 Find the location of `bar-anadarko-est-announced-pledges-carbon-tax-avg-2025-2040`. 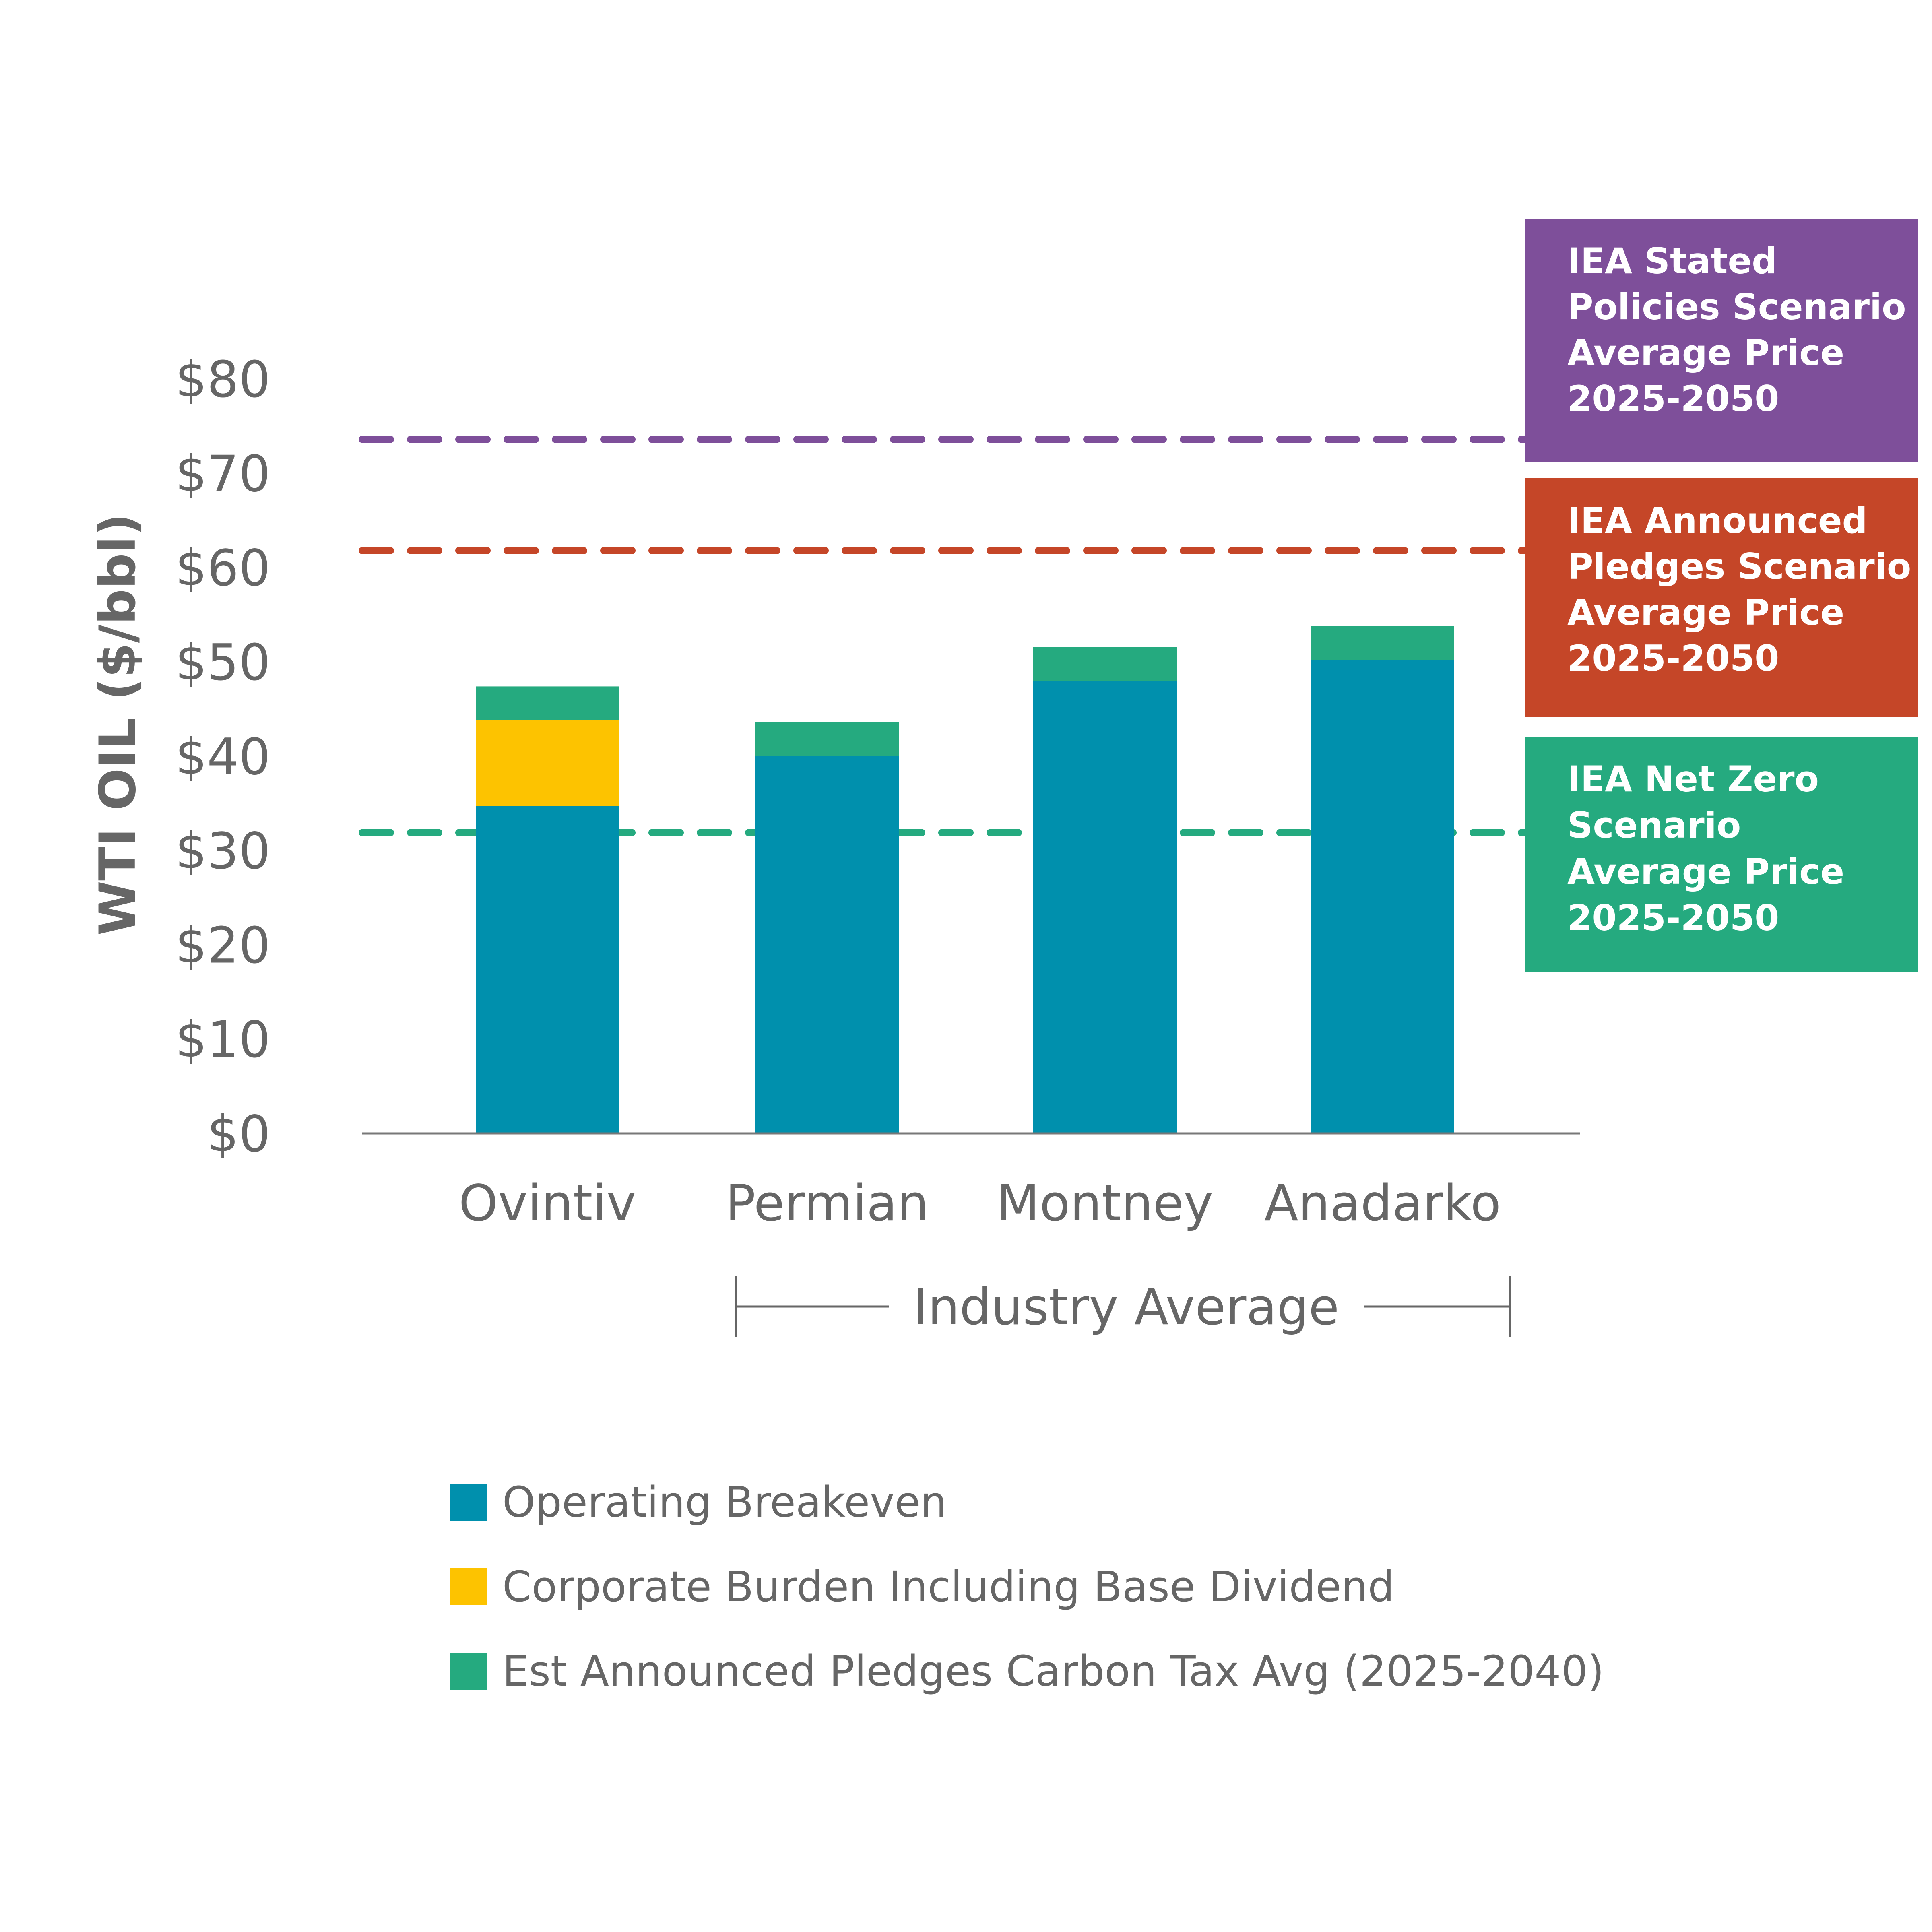

bar-anadarko-est-announced-pledges-carbon-tax-avg-2025-2040 is located at coordinates (1382, 643).